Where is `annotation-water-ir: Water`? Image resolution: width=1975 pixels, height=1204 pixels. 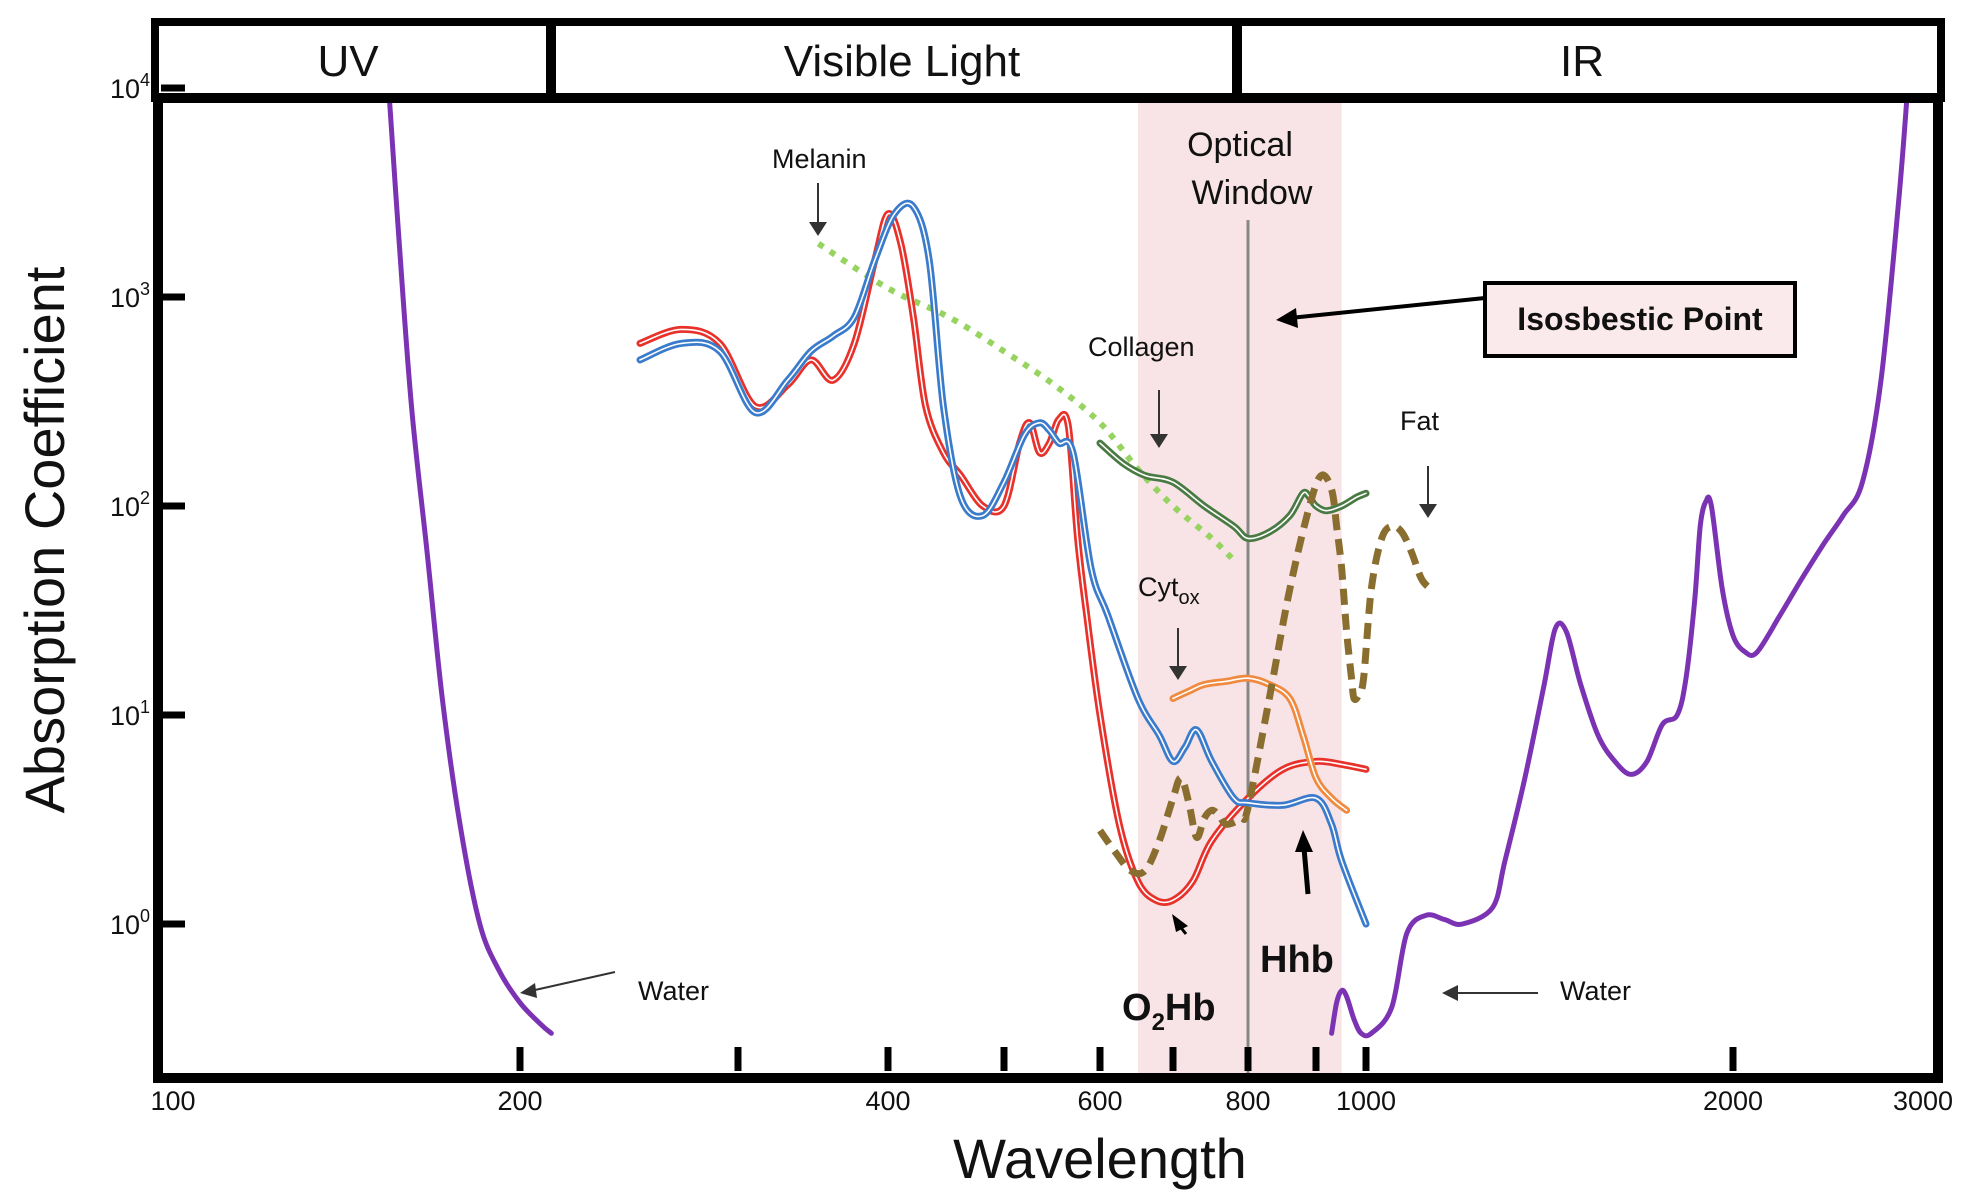
annotation-water-ir: Water is located at coordinates (1595, 991).